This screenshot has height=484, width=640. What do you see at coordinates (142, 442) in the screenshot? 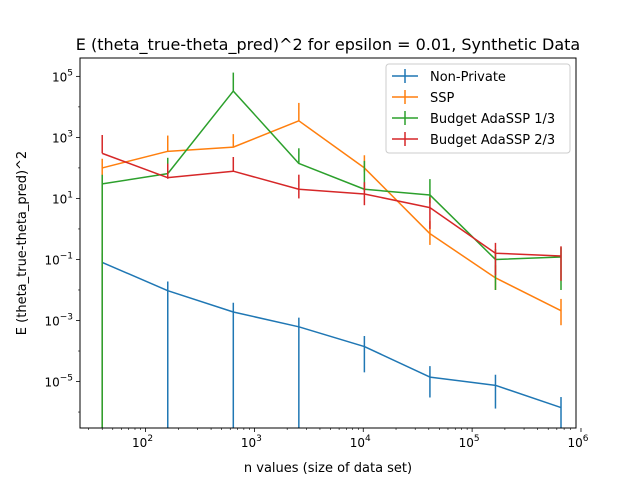
I see `x-tick-label: 10²` at bounding box center [142, 442].